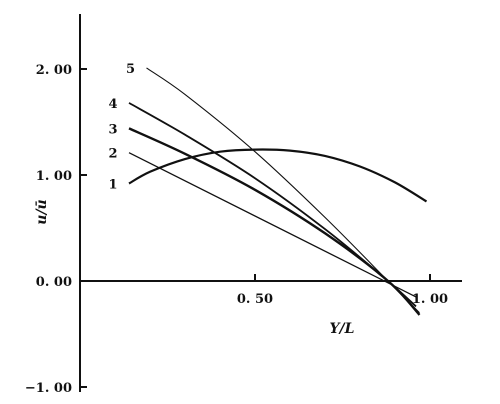  Describe the element at coordinates (112, 129) in the screenshot. I see `series-3-label: 3` at that location.